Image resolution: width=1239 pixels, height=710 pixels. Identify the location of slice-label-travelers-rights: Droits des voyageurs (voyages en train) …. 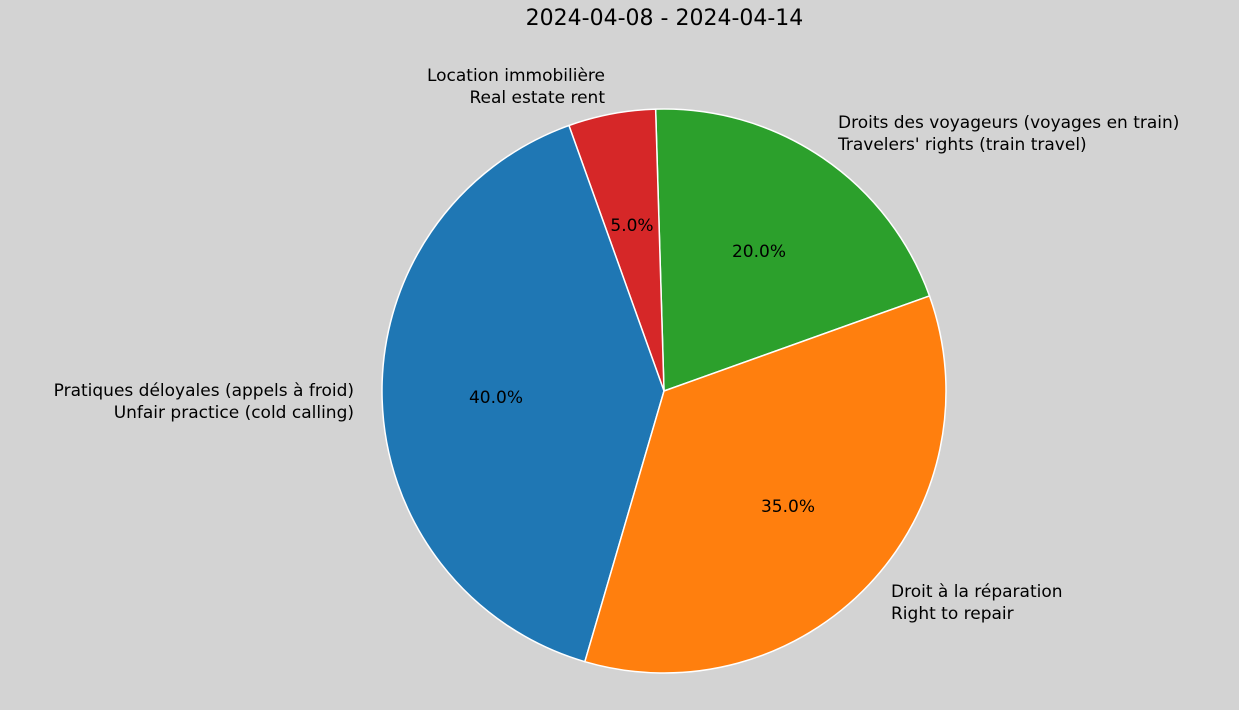
(1008, 134).